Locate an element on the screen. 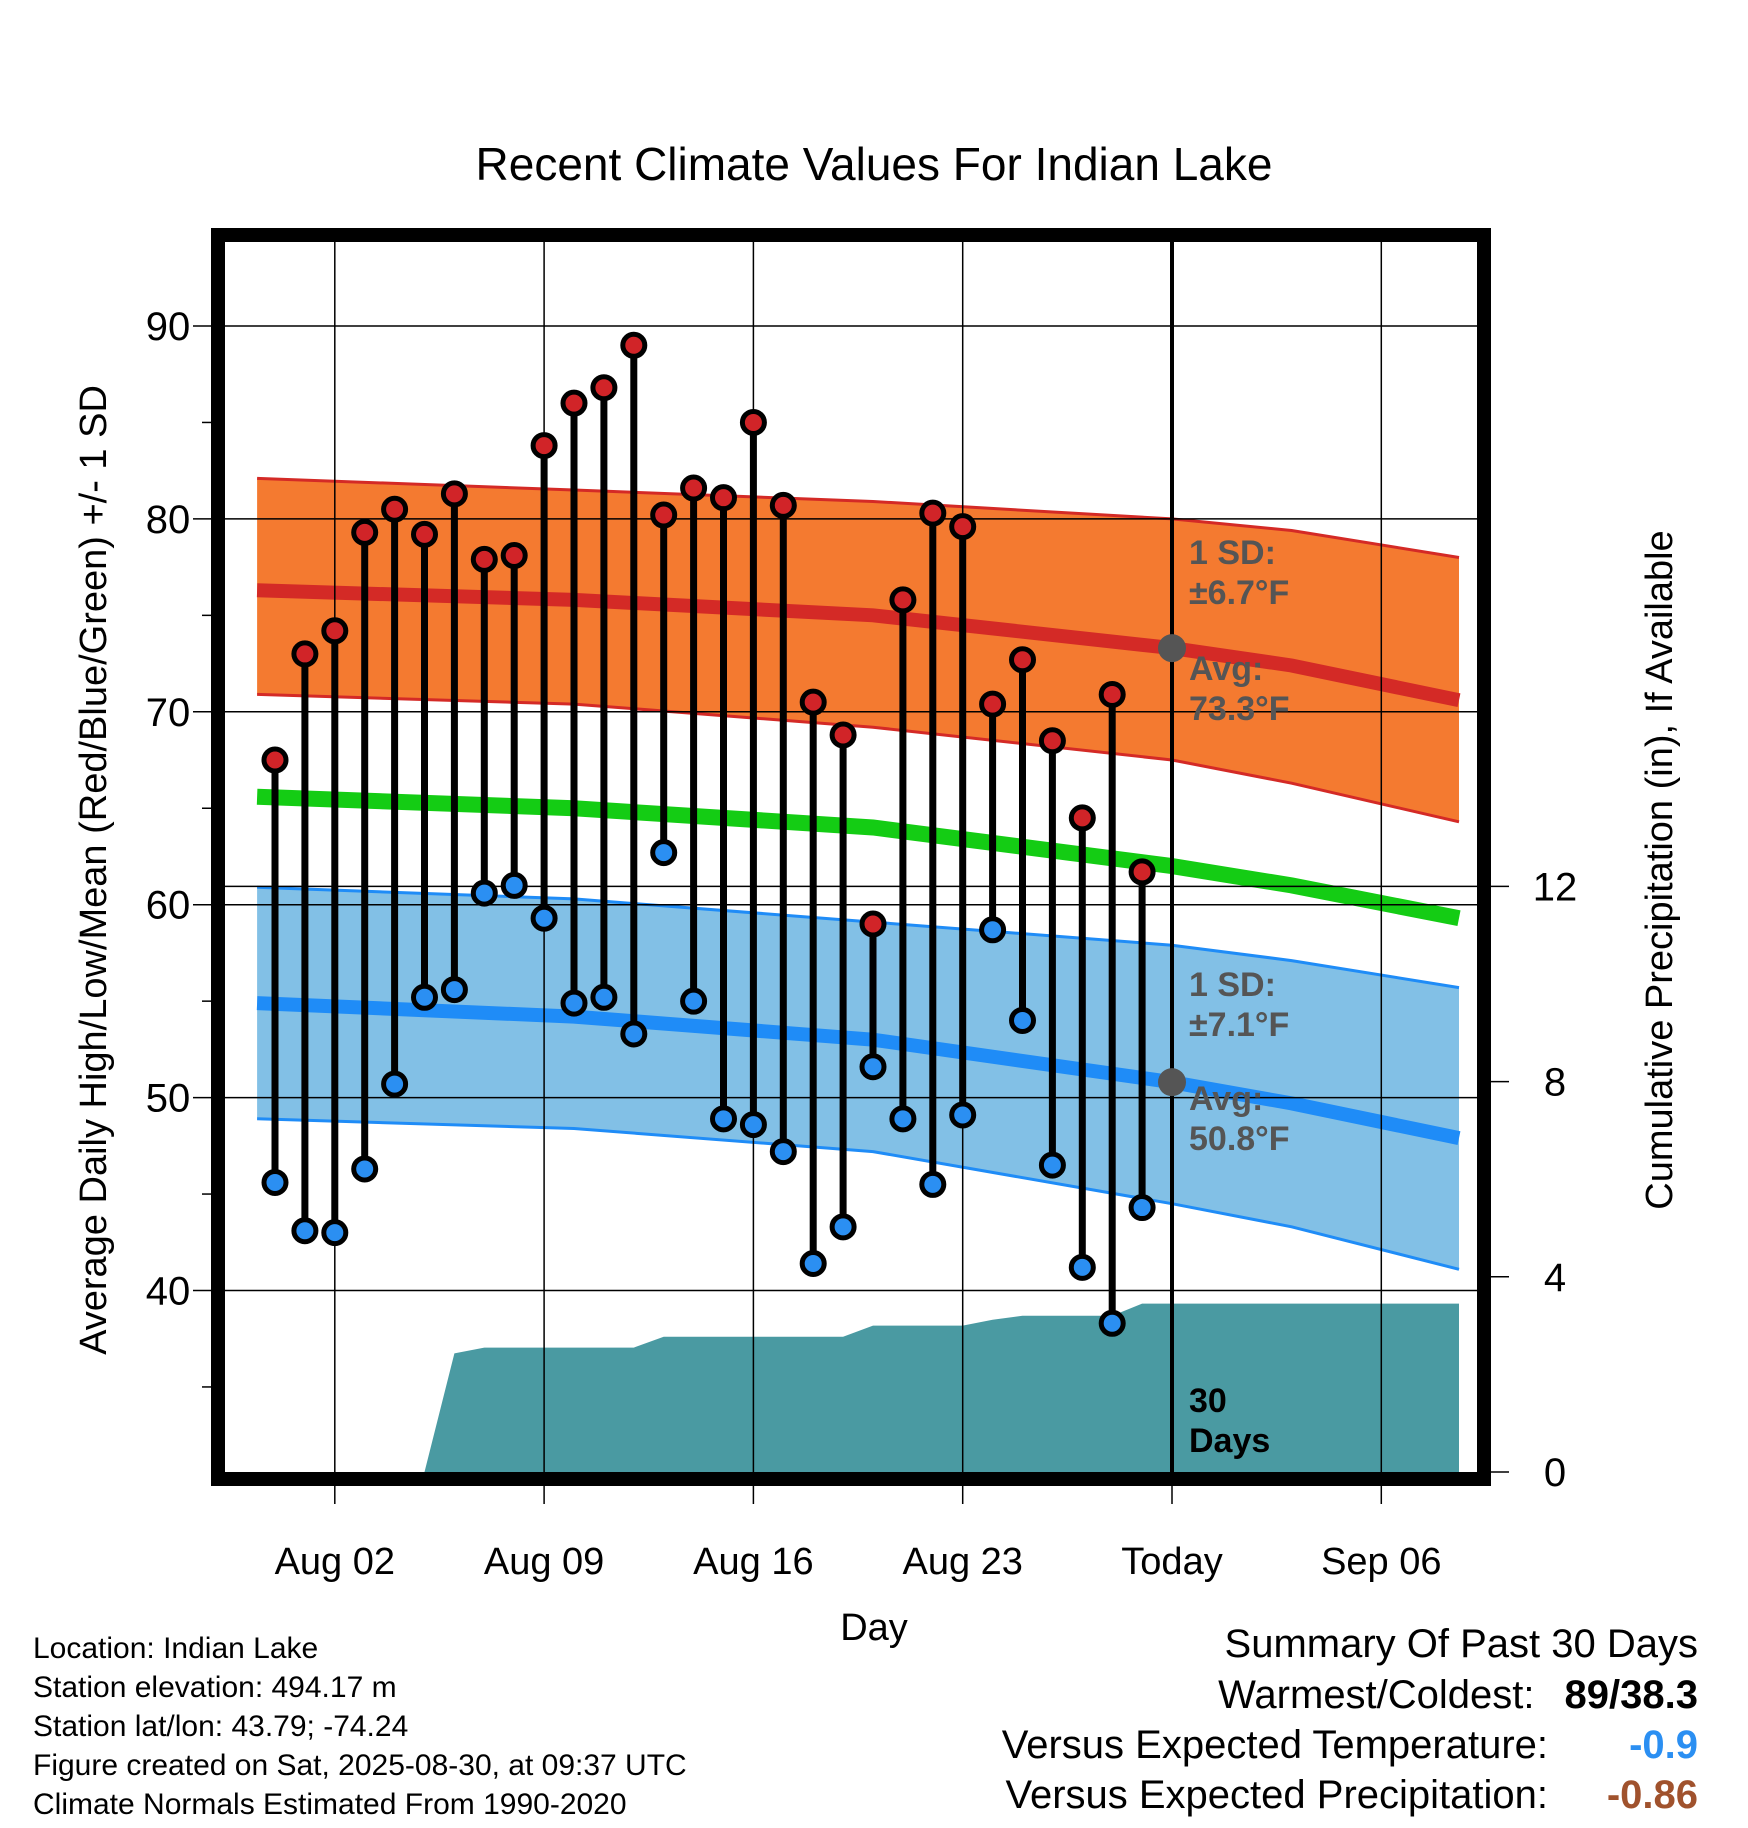 This screenshot has height=1828, width=1748. x-tick-label-1: Aug 09 is located at coordinates (544, 1562).